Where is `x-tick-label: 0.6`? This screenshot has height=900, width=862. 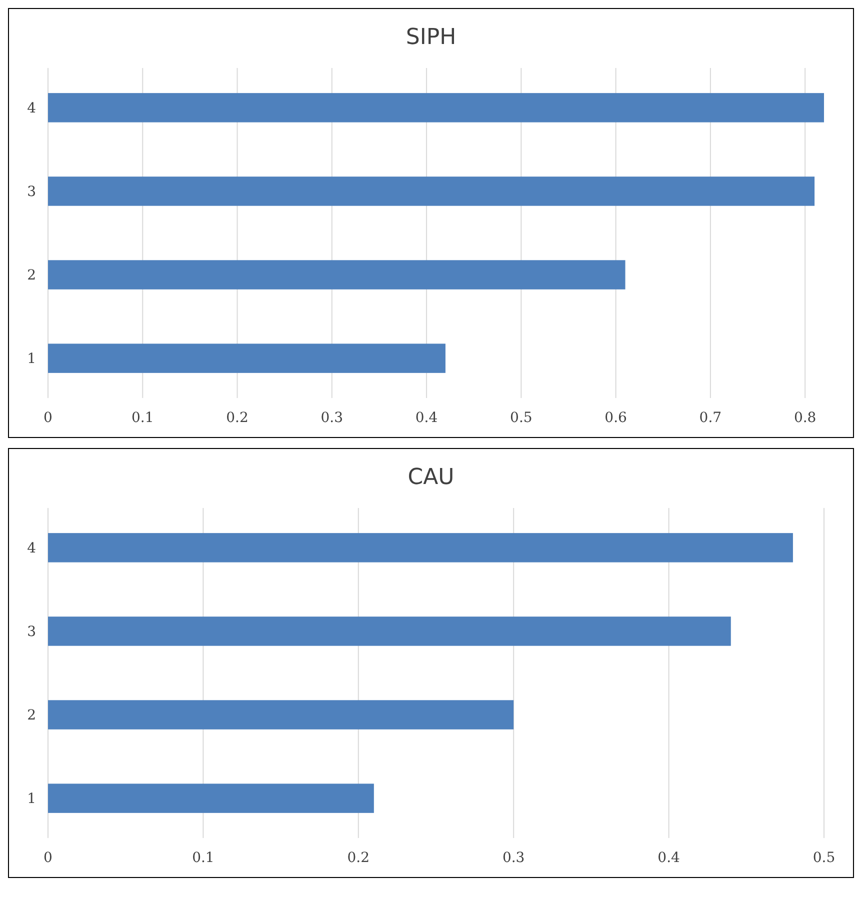 x-tick-label: 0.6 is located at coordinates (616, 418).